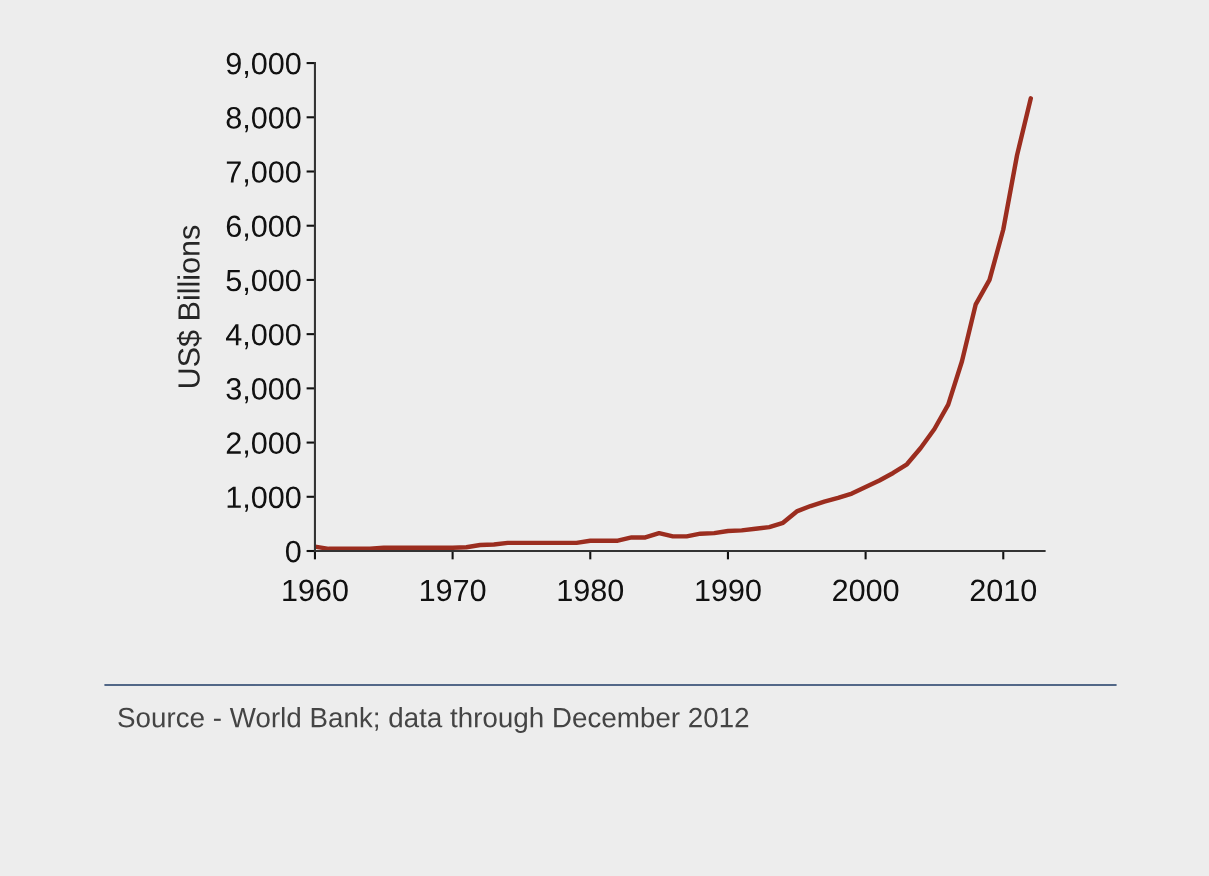  I want to click on x-tick-label: 1960, so click(315, 590).